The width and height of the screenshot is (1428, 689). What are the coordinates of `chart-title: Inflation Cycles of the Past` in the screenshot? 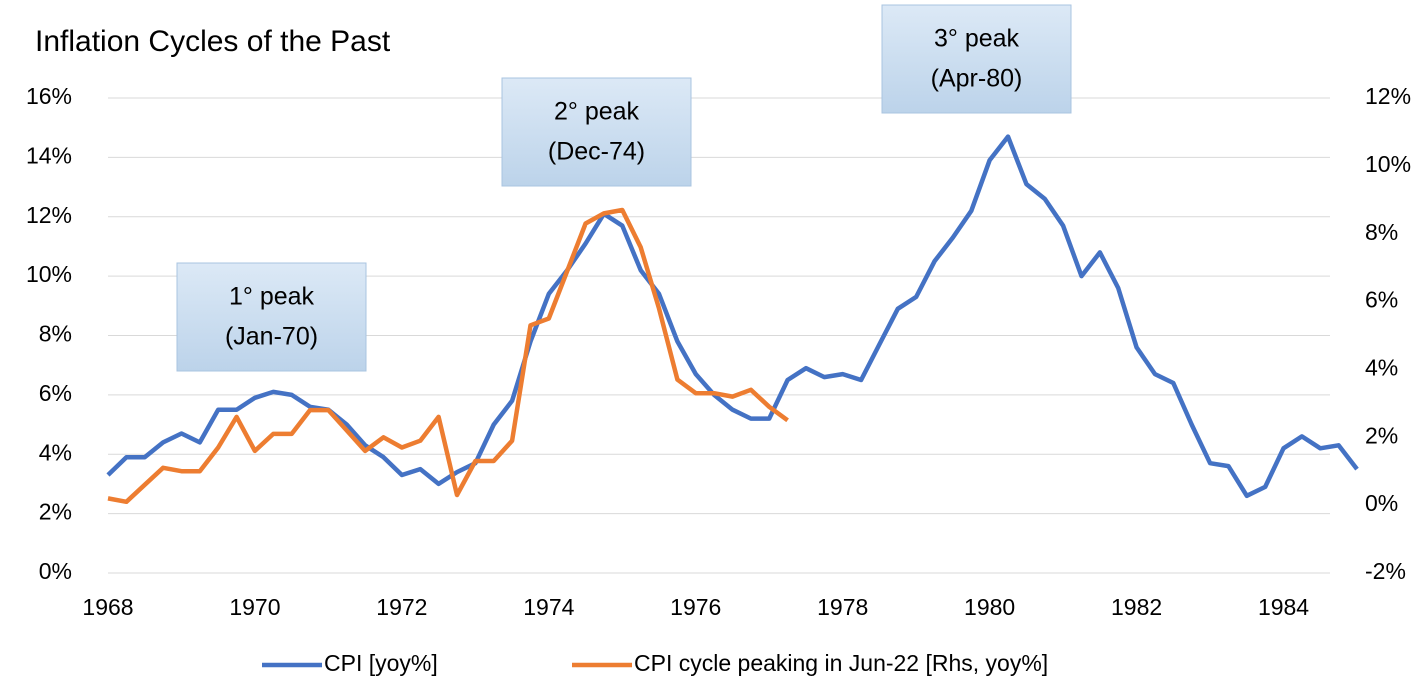 It's located at (213, 41).